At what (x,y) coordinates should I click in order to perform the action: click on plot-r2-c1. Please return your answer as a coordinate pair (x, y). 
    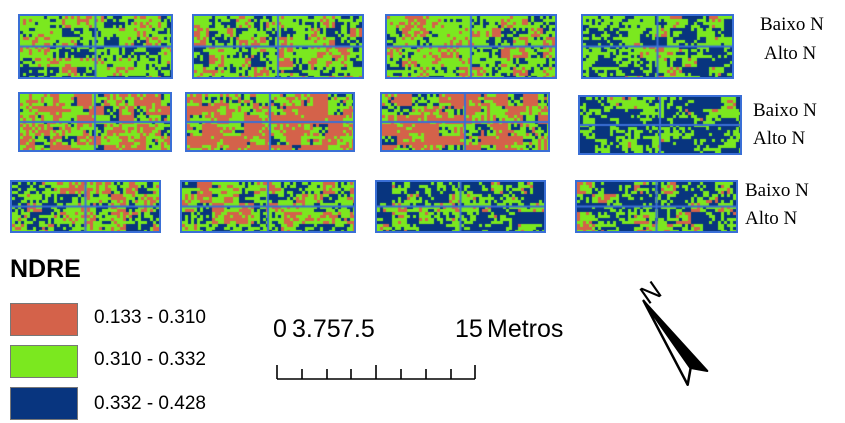
    Looking at the image, I should click on (95, 122).